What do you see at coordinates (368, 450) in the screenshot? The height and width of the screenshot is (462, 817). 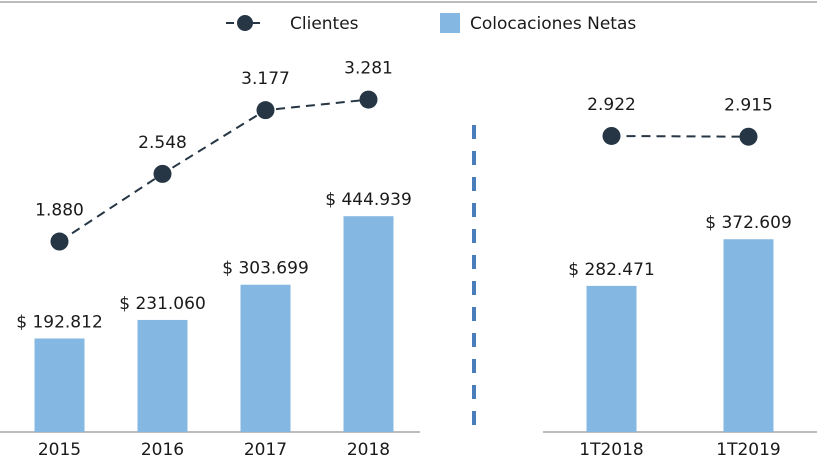 I see `x-tick-label: 2018` at bounding box center [368, 450].